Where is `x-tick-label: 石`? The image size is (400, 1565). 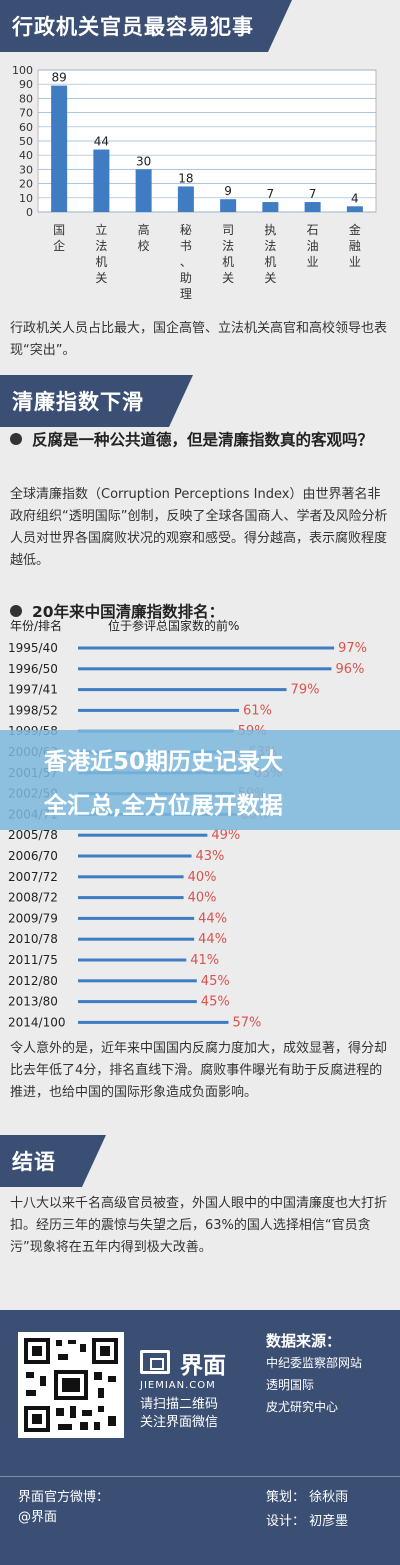 x-tick-label: 石 is located at coordinates (313, 230).